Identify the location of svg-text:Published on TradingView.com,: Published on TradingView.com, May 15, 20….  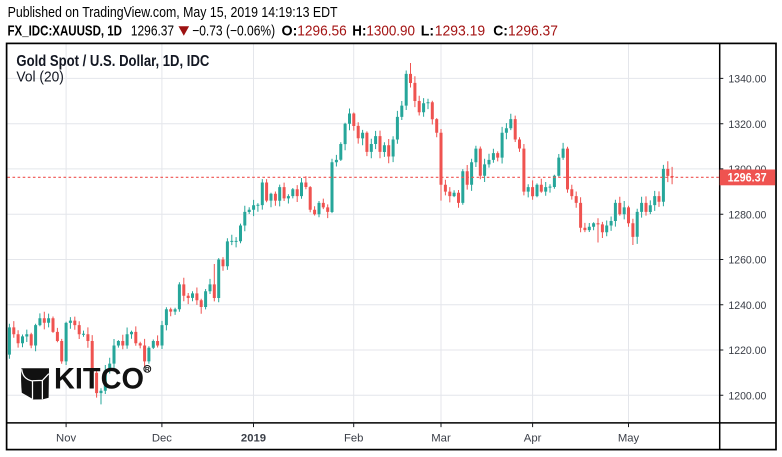
(173, 13).